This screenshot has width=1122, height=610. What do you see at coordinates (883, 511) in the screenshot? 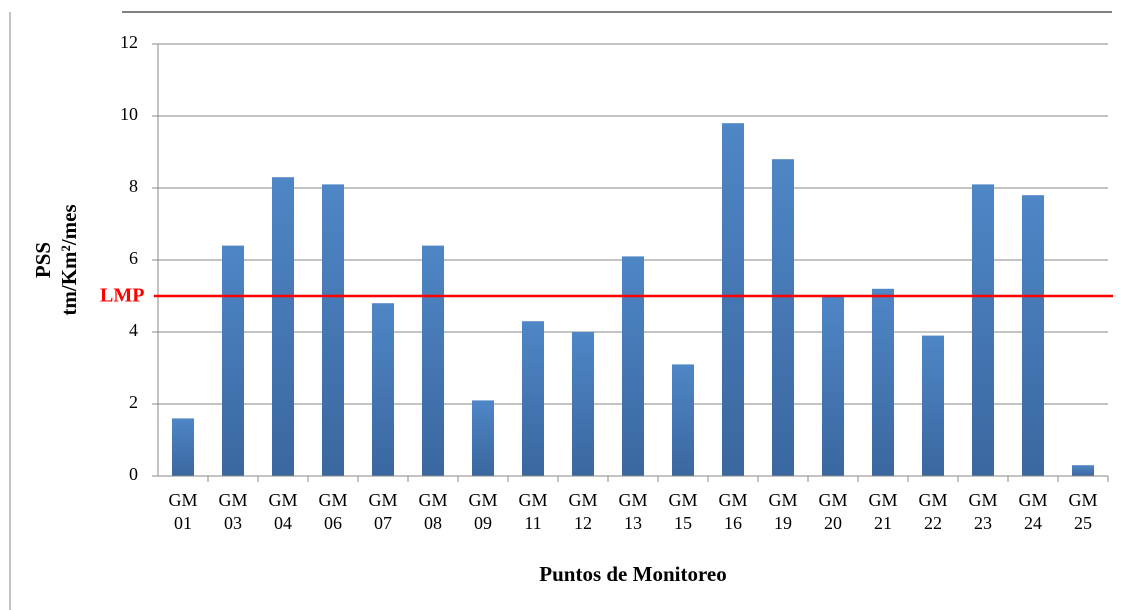
I see `x-tick-label: GM 21` at bounding box center [883, 511].